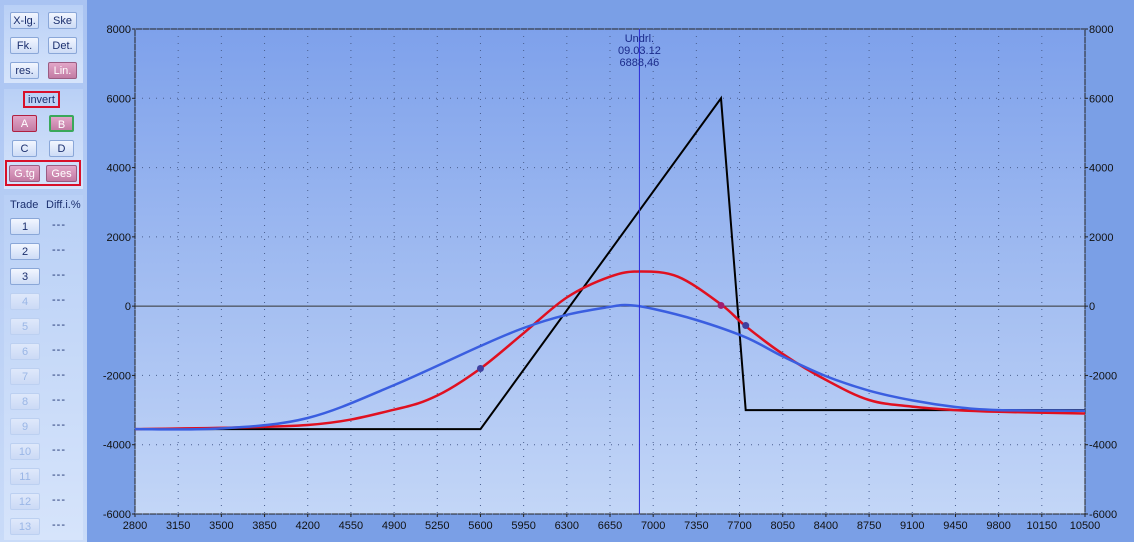  I want to click on y-axis-right: 8000 6000 4000 2000 0 -2000 -4000 -6000, so click(1101, 272).